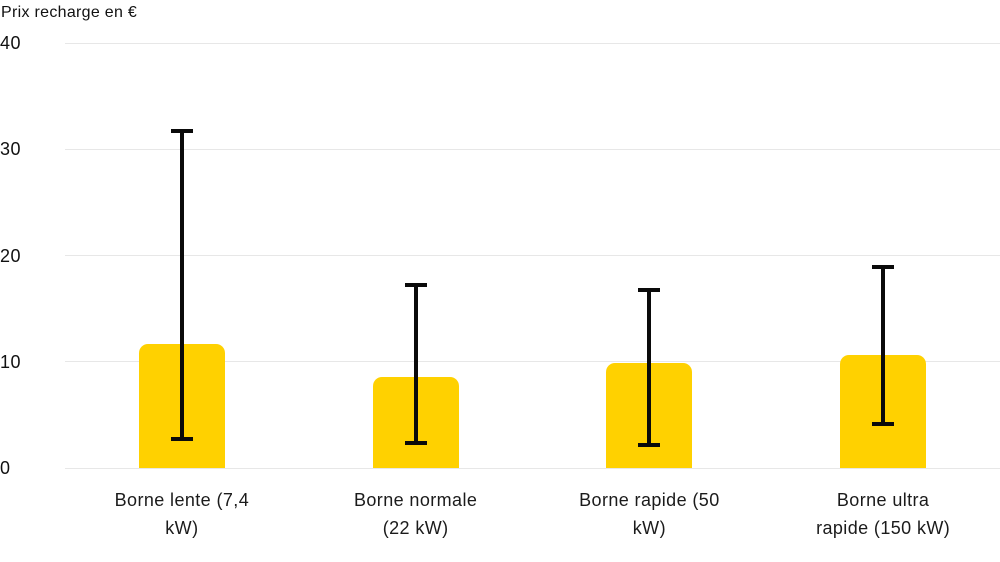 The height and width of the screenshot is (562, 1000). Describe the element at coordinates (69, 12) in the screenshot. I see `chart-title: Prix recharge en €` at that location.